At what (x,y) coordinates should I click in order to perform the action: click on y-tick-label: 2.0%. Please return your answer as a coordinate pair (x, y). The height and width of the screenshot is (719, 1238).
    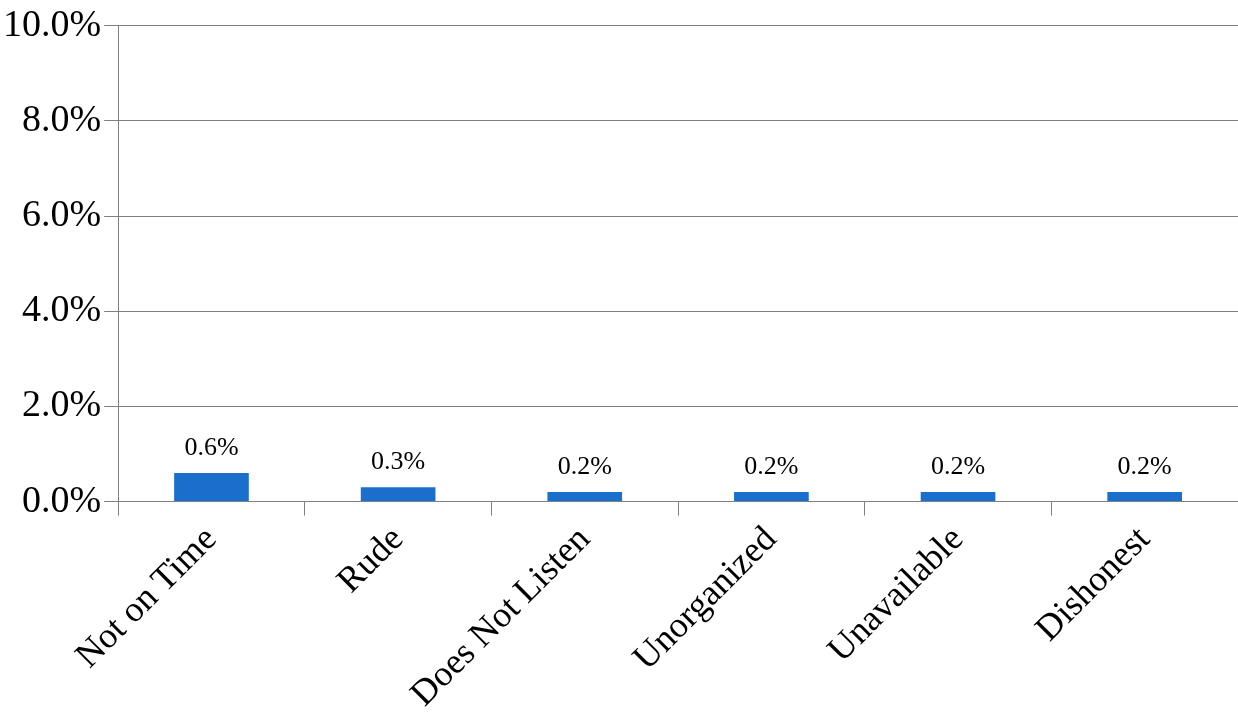
    Looking at the image, I should click on (62, 403).